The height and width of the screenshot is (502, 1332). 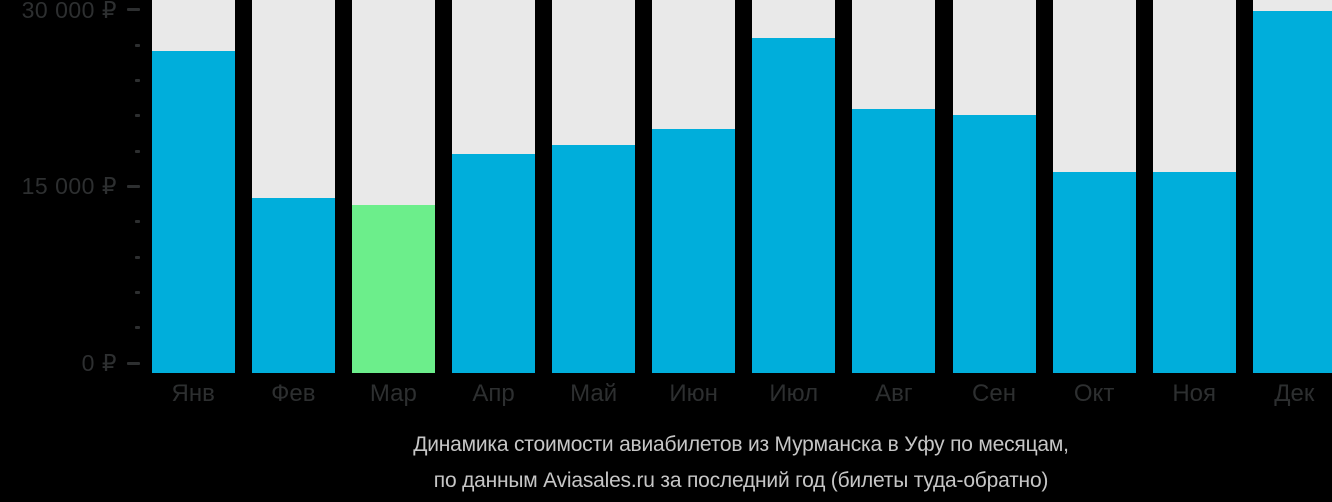 I want to click on month-label-янв: Янв, so click(x=193, y=393).